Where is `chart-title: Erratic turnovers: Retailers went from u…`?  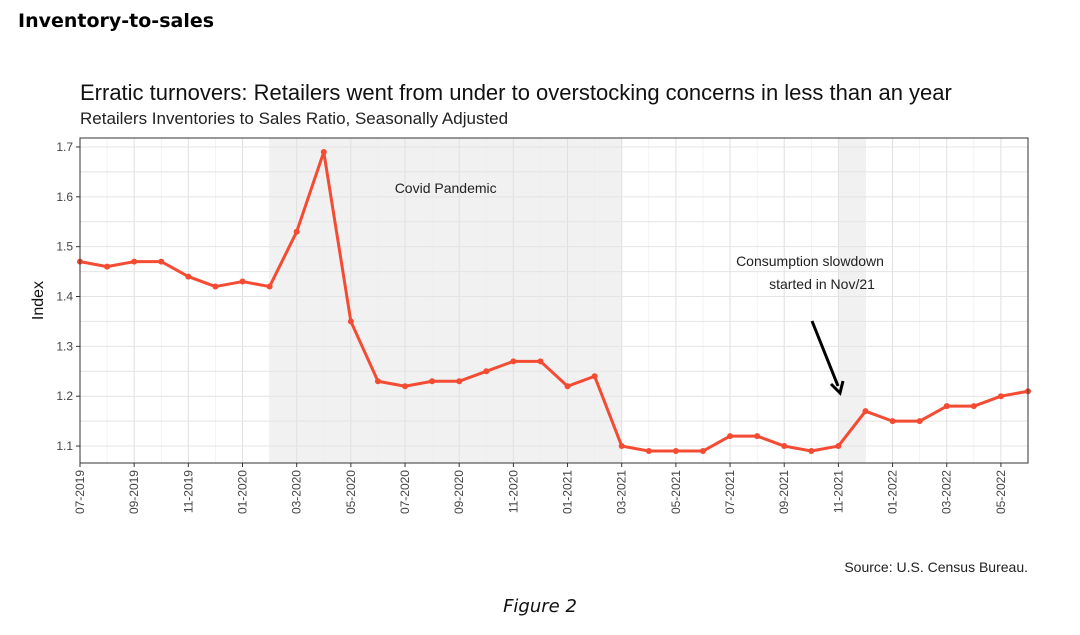
chart-title: Erratic turnovers: Retailers went from u… is located at coordinates (516, 92).